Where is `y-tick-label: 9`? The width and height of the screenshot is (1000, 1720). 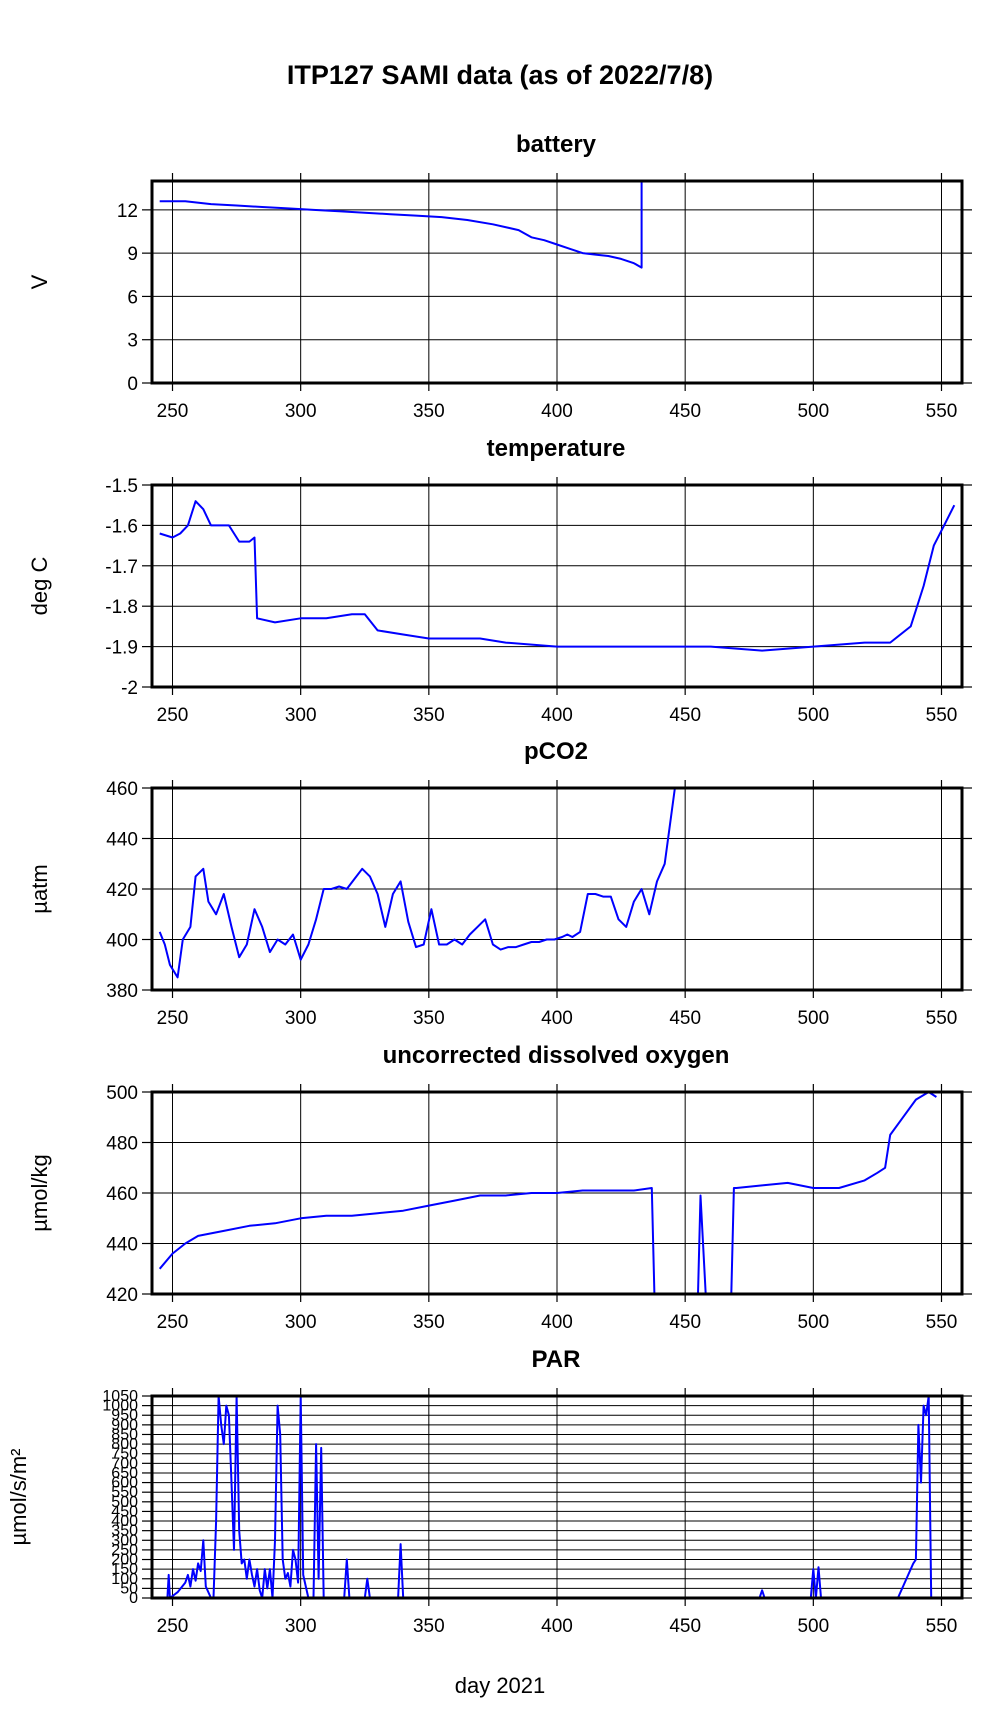 y-tick-label: 9 is located at coordinates (132, 254).